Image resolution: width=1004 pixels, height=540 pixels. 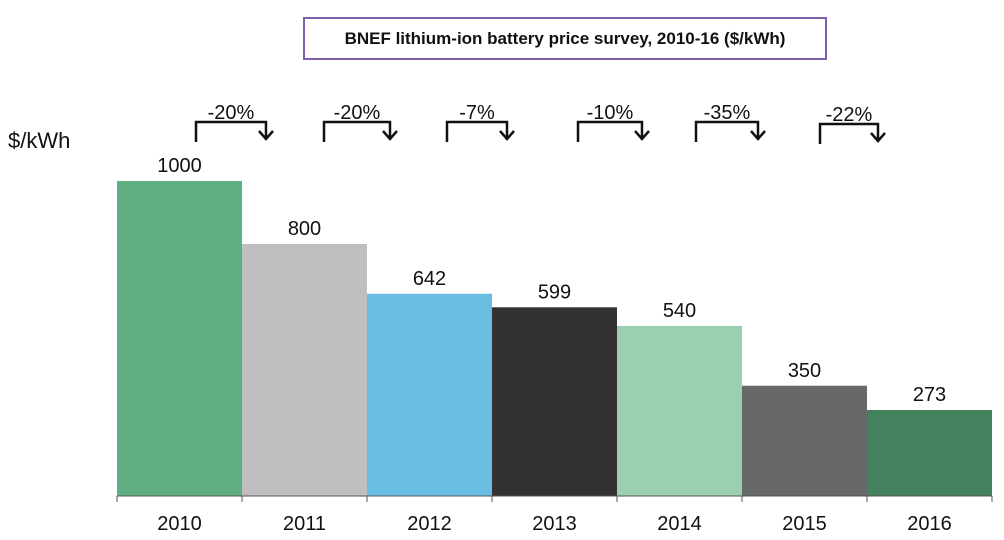 What do you see at coordinates (804, 371) in the screenshot?
I see `value-label-2015: 350` at bounding box center [804, 371].